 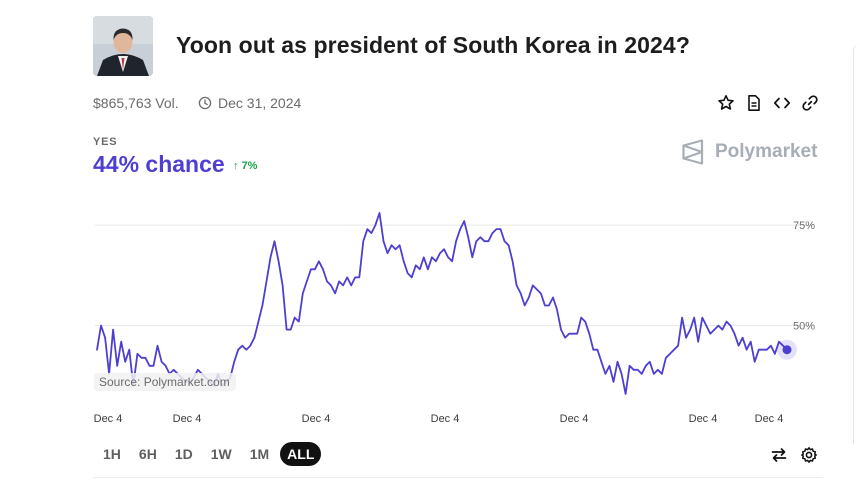 What do you see at coordinates (809, 455) in the screenshot?
I see `settings-icon` at bounding box center [809, 455].